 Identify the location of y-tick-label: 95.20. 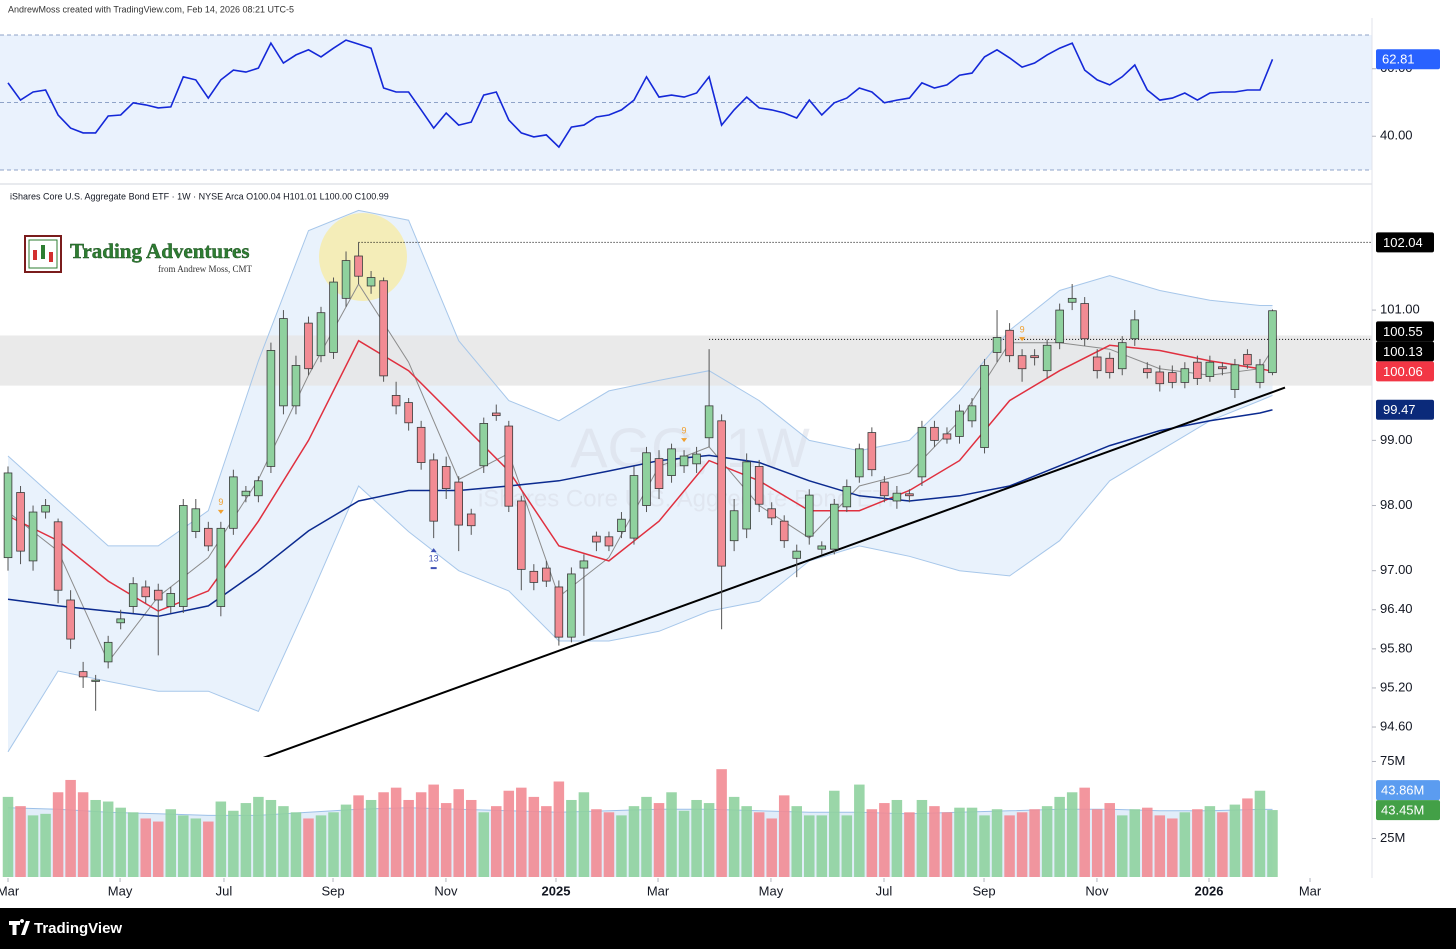
(1396, 686).